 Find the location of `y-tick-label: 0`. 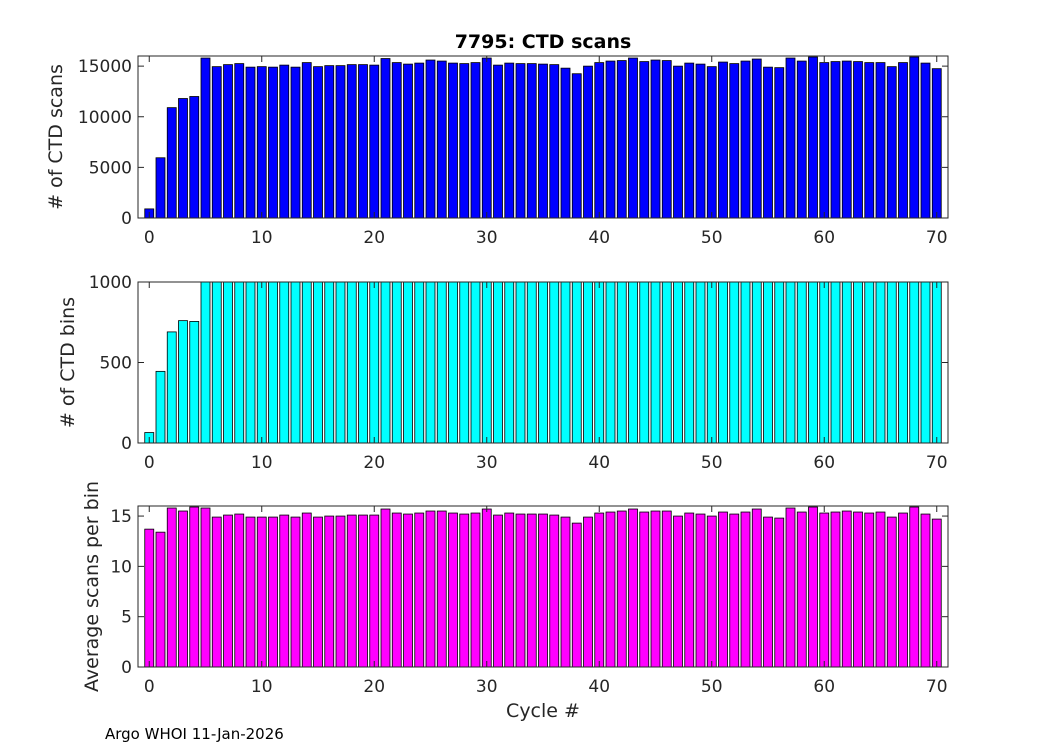

y-tick-label: 0 is located at coordinates (126, 668).